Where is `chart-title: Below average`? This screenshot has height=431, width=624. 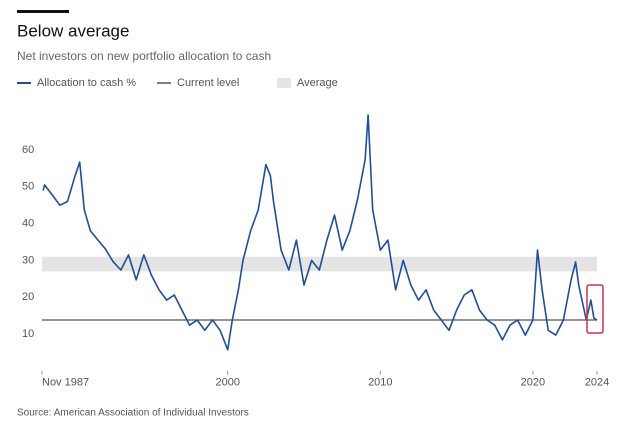 chart-title: Below average is located at coordinates (73, 30).